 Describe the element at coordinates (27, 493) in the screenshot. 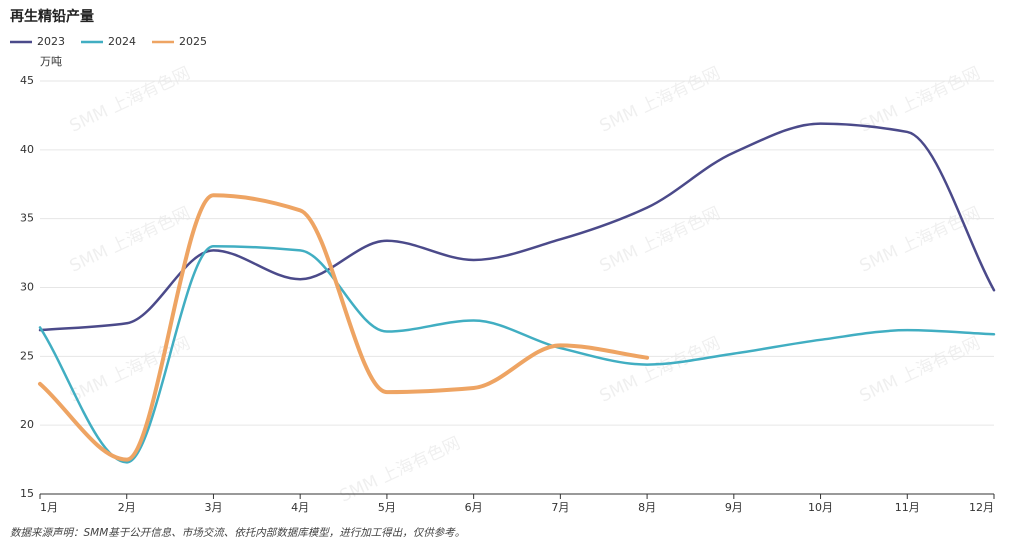

I see `y-tick-label: 15` at that location.